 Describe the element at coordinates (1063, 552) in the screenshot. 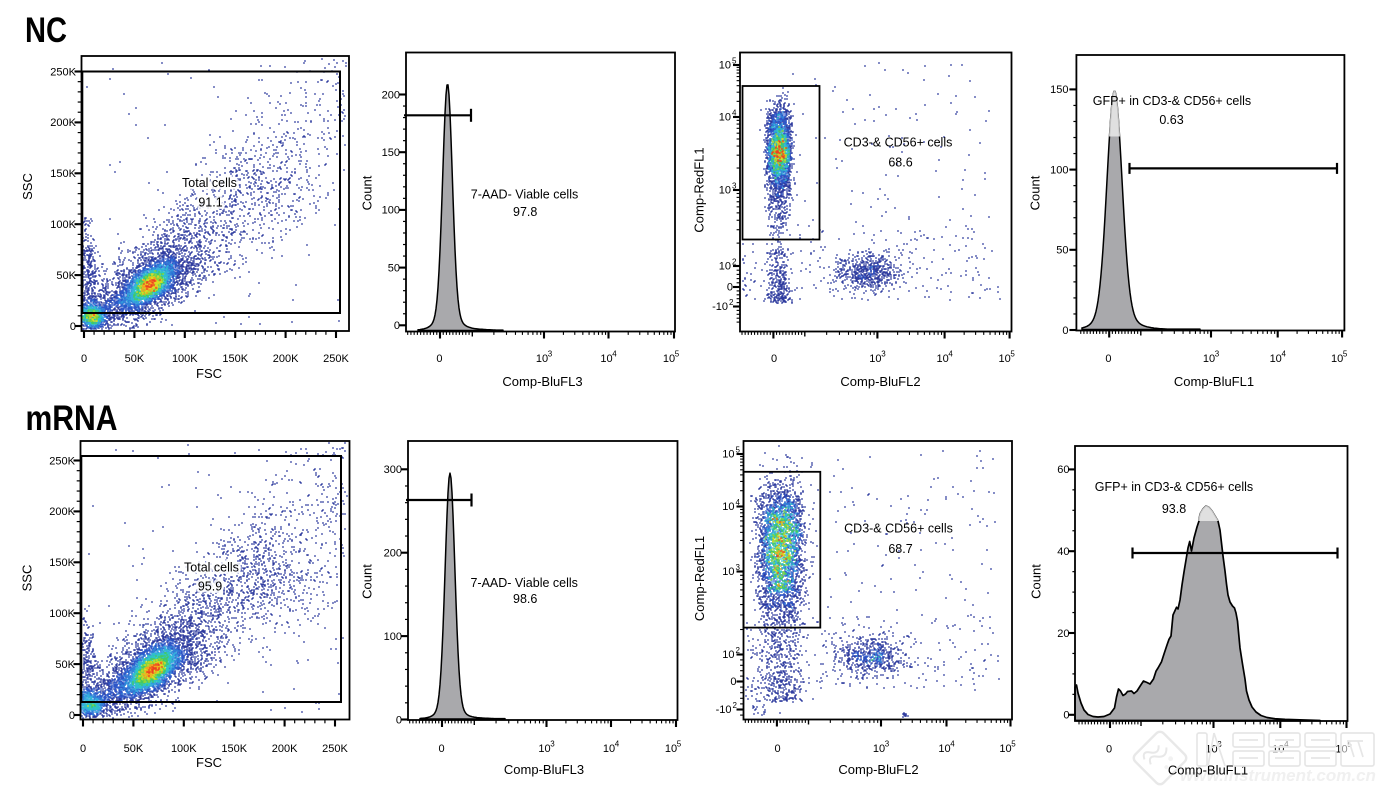

I see `svg-text: 40` at that location.